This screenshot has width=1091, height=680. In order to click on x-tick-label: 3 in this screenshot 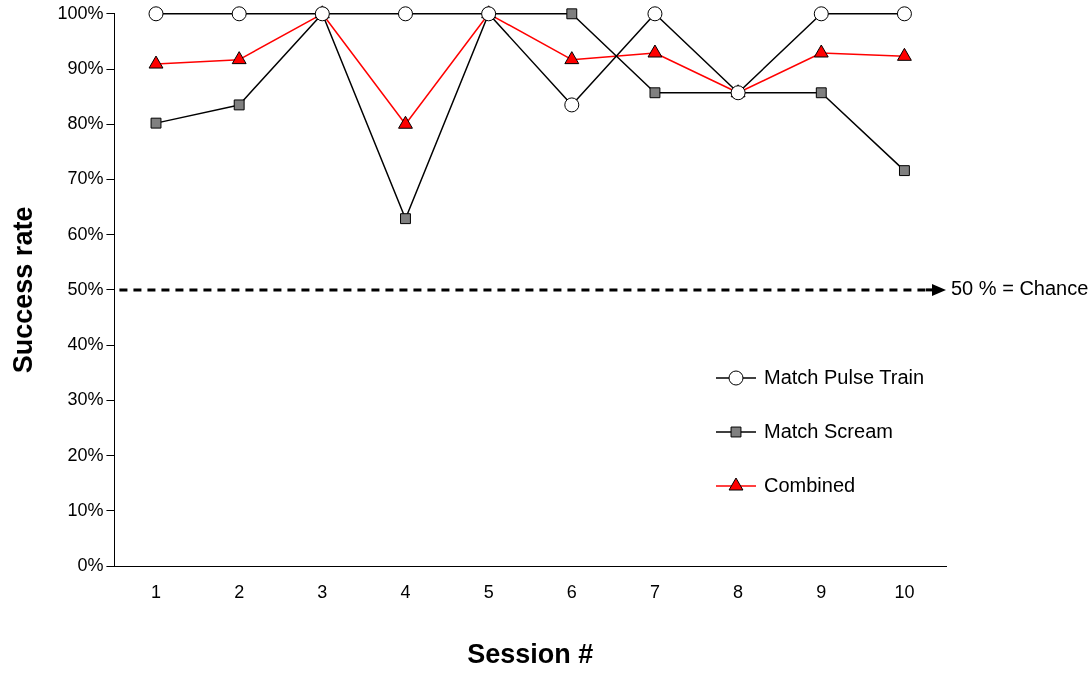, I will do `click(322, 591)`.